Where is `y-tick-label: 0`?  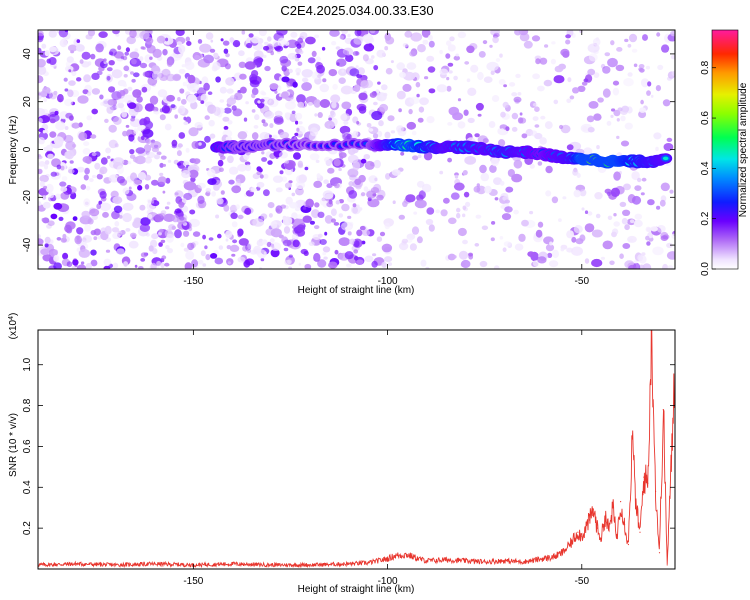 y-tick-label: 0 is located at coordinates (27, 149).